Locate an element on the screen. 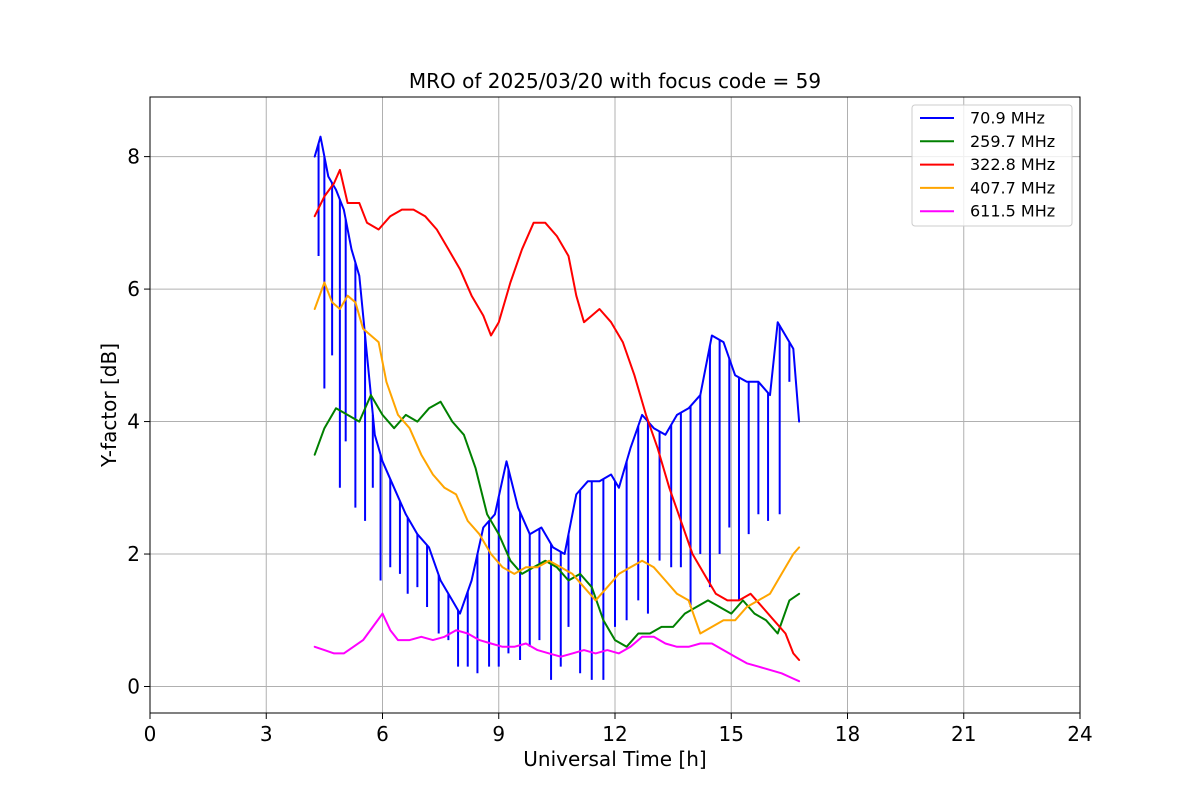  x-tick-label: 0 is located at coordinates (150, 734).